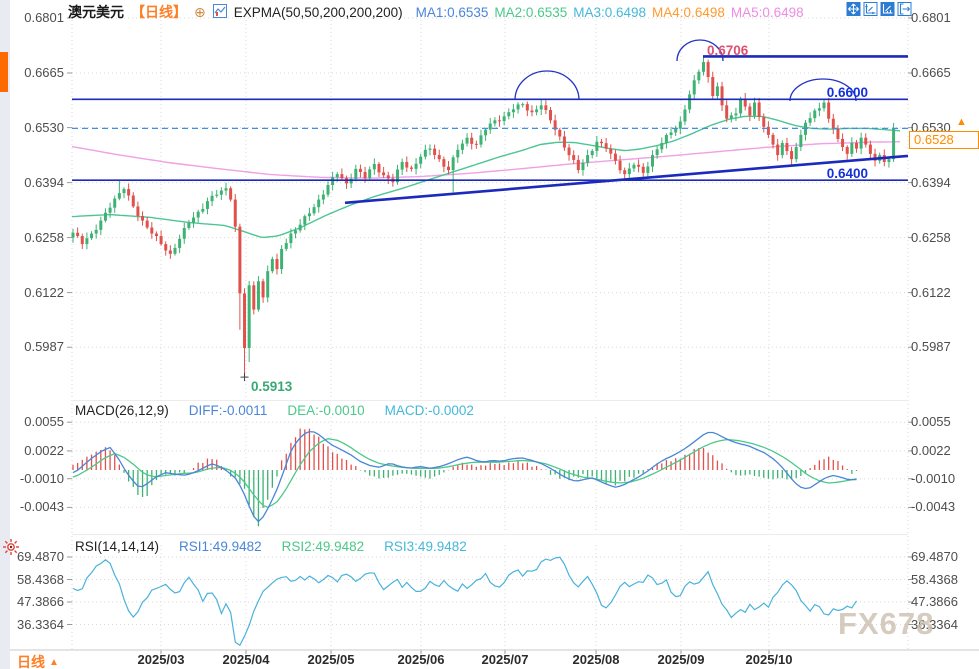 The width and height of the screenshot is (979, 669). What do you see at coordinates (688, 12) in the screenshot?
I see `indicator-value: MA4:0.6498` at bounding box center [688, 12].